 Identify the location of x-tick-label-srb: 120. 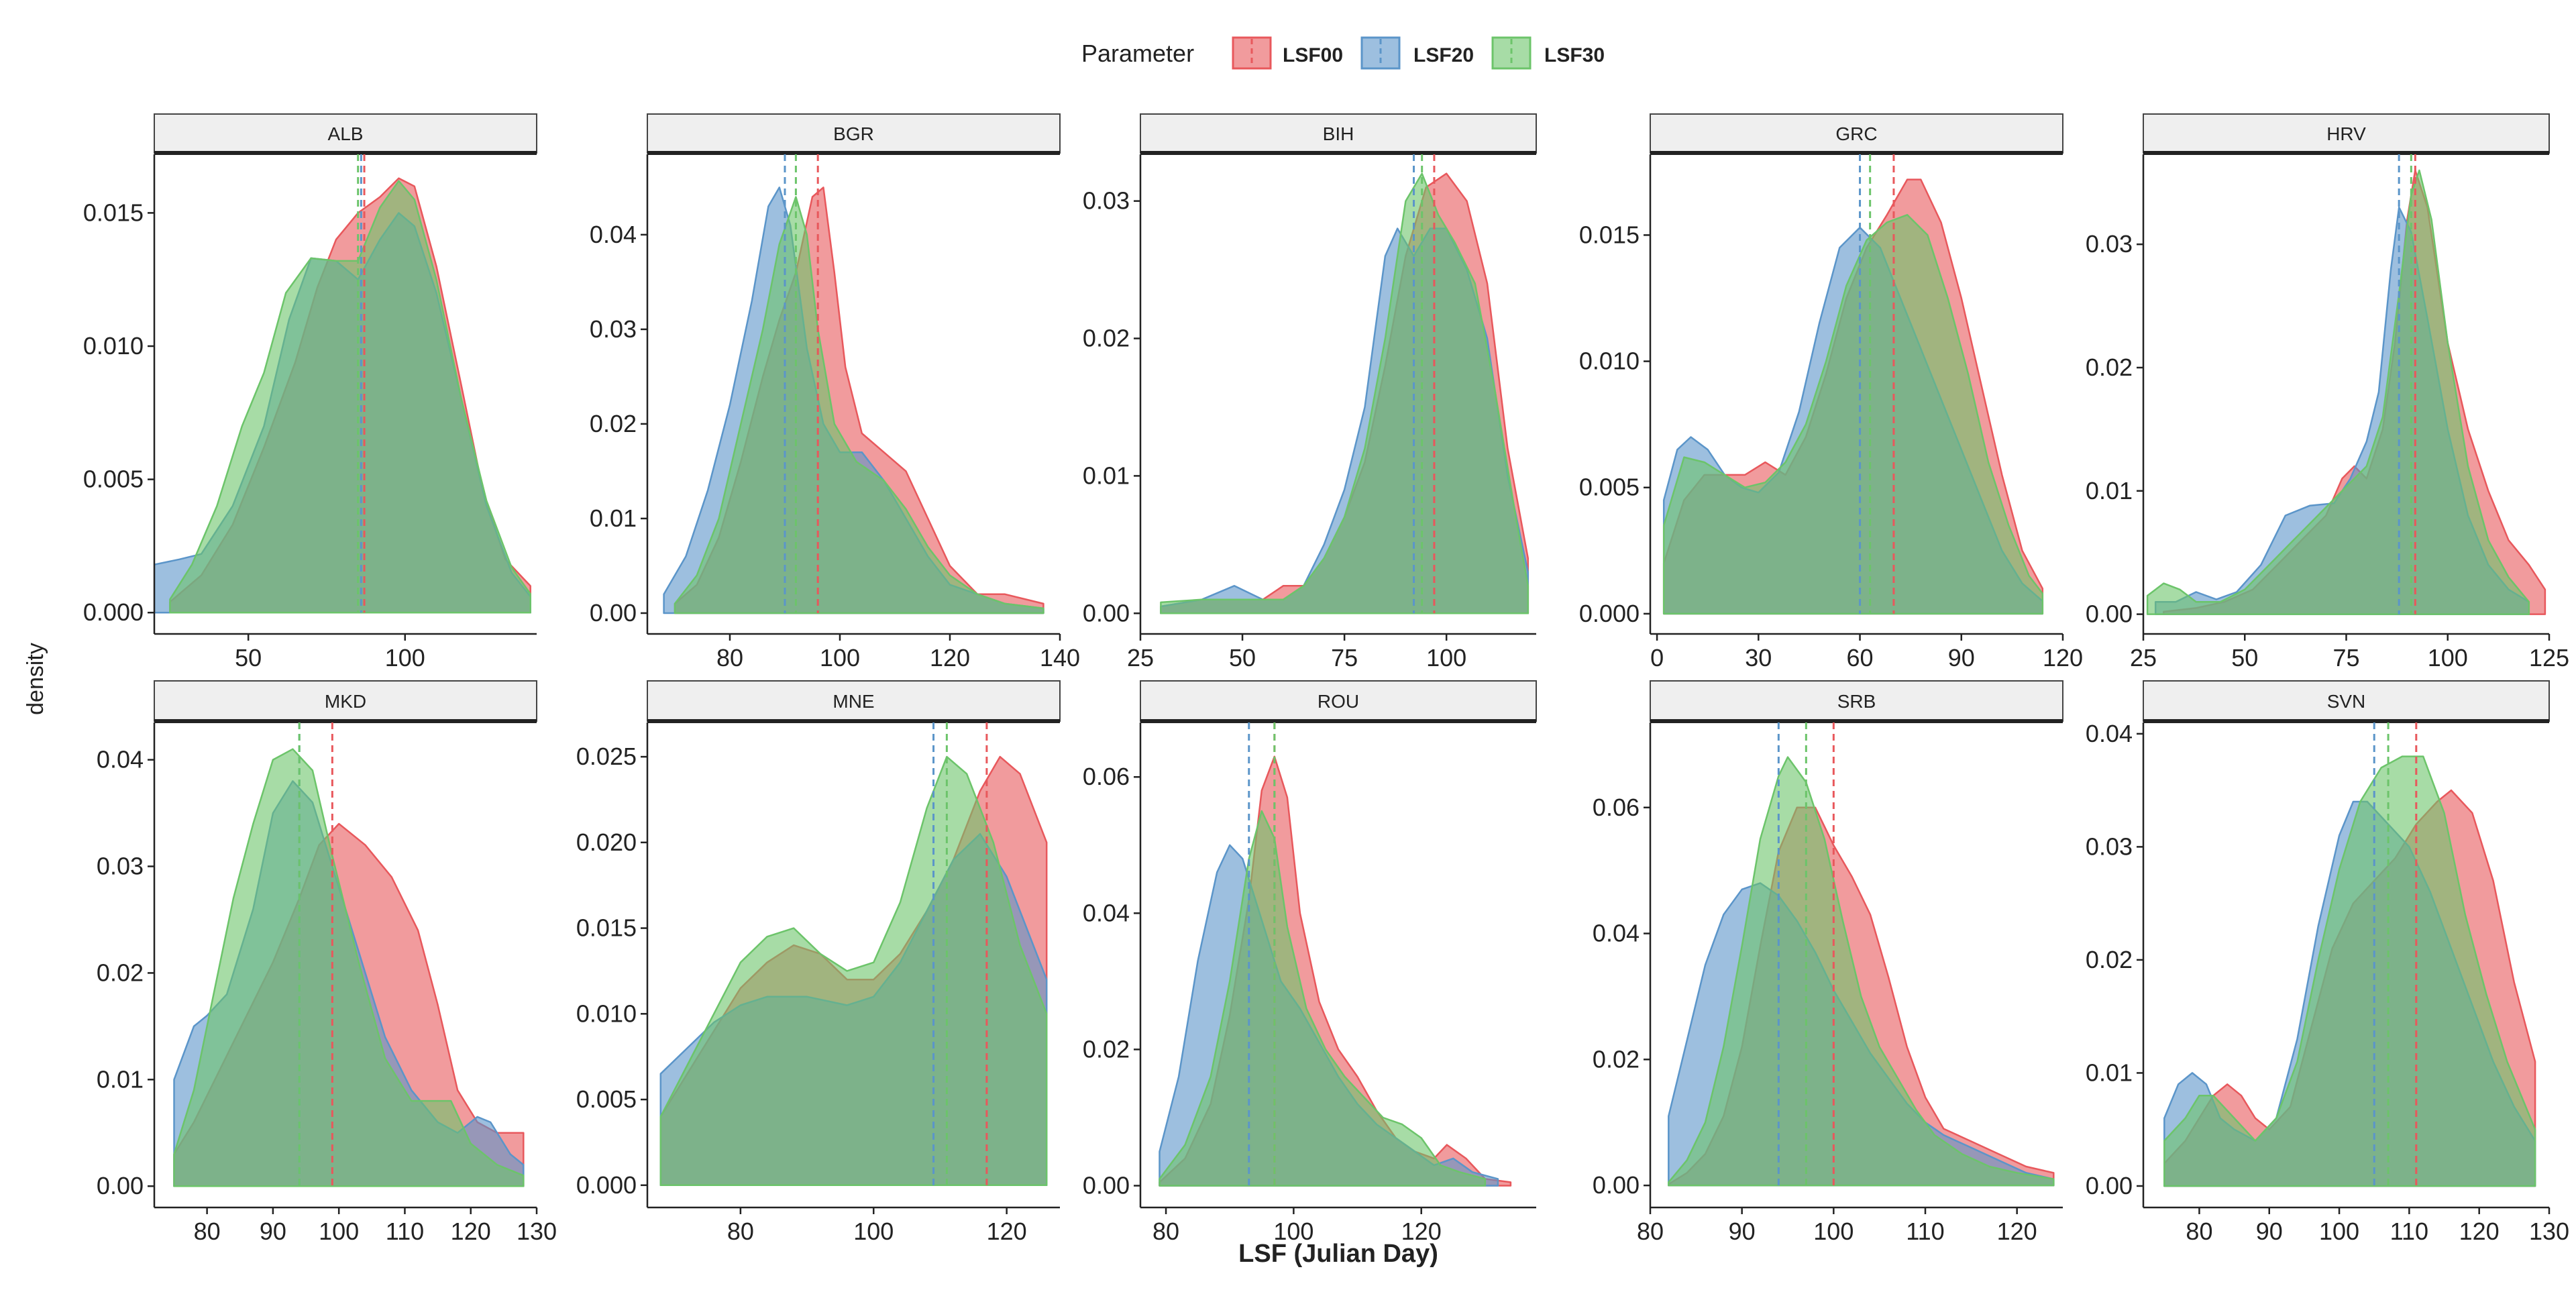
(2017, 1231).